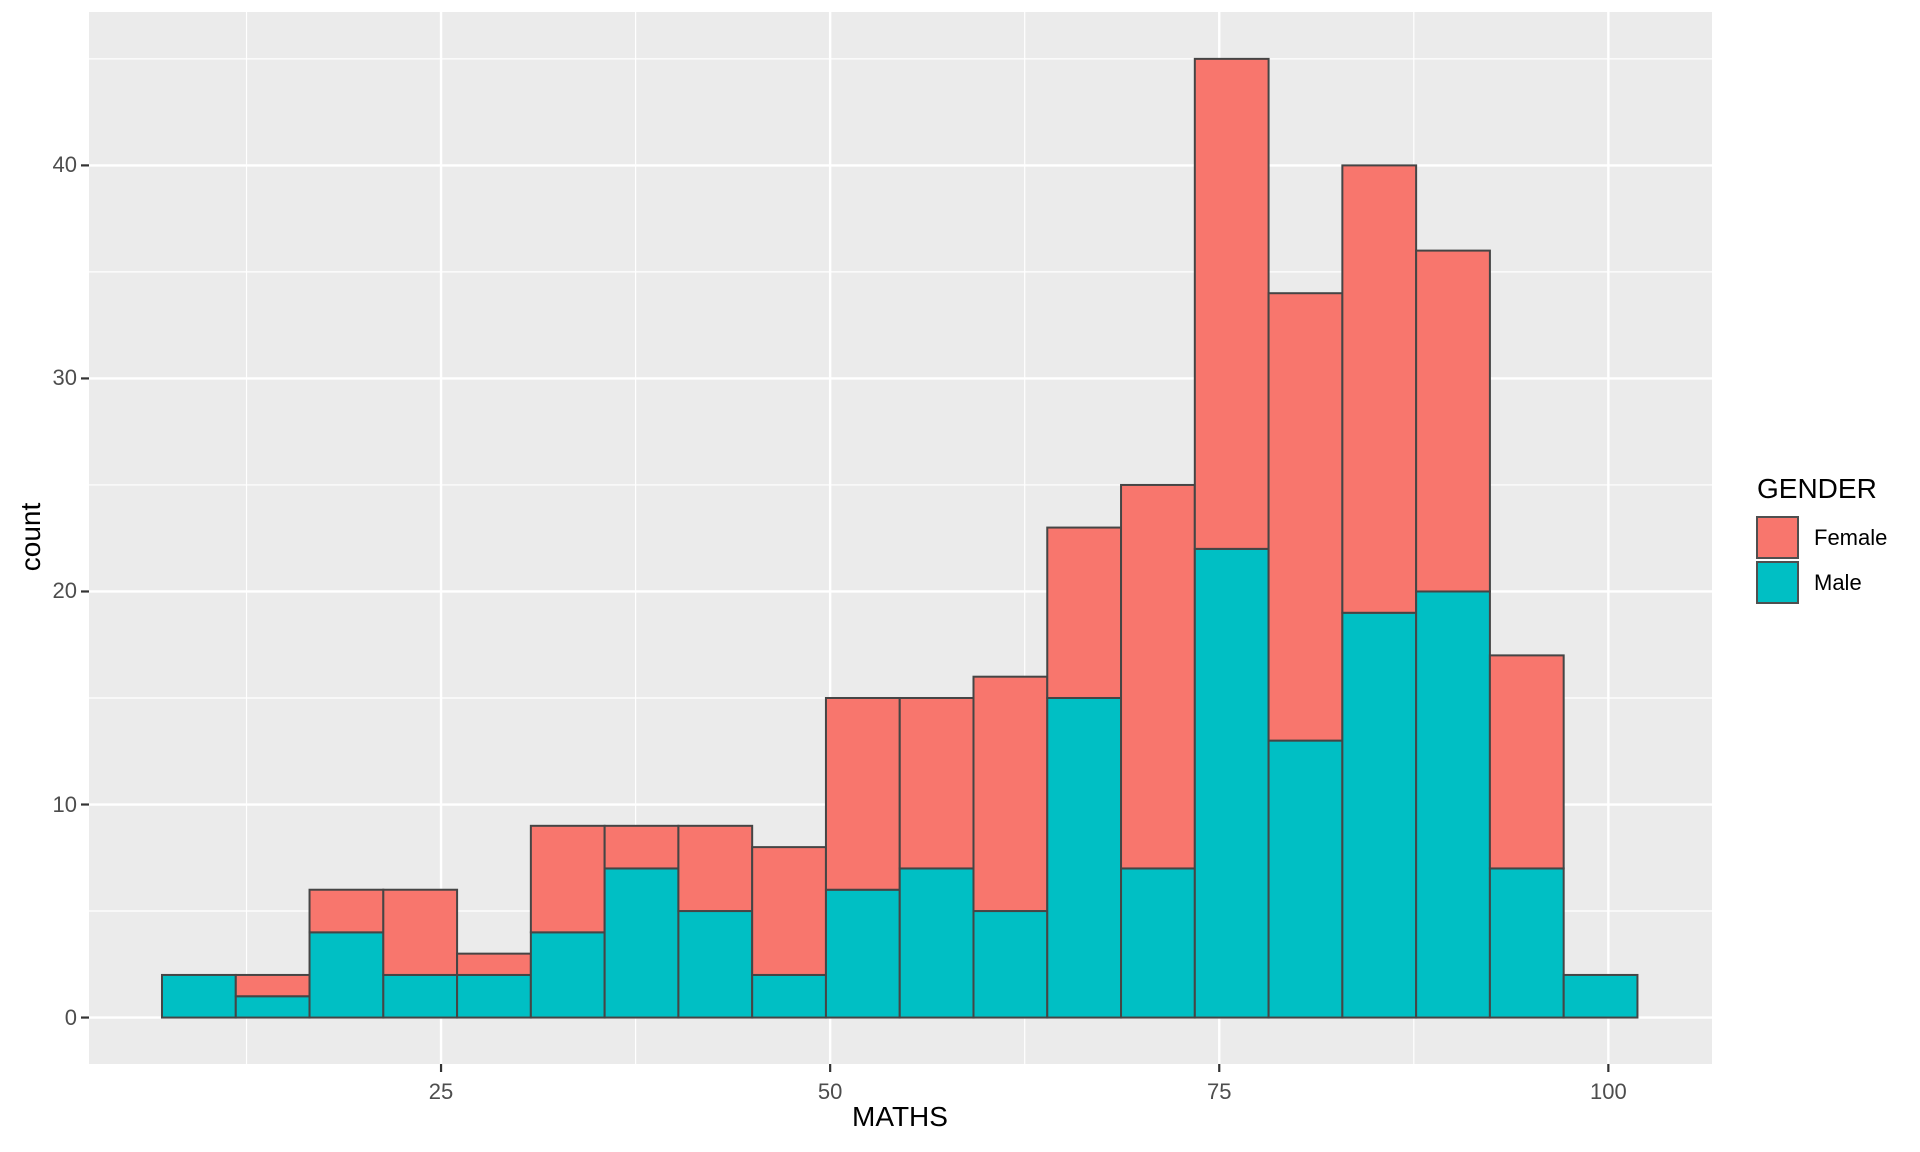  What do you see at coordinates (70, 1017) in the screenshot?
I see `y-tick-label: 0` at bounding box center [70, 1017].